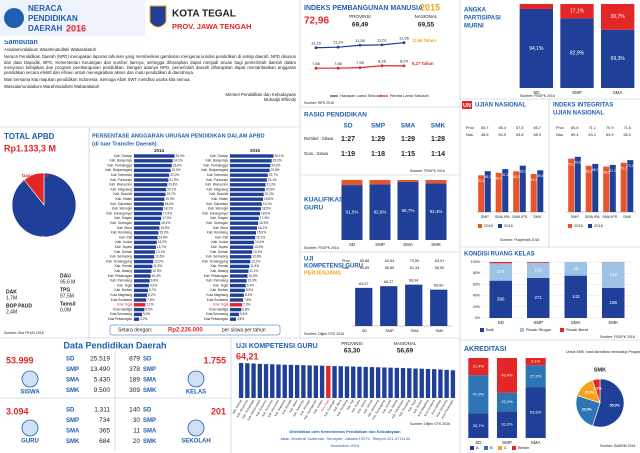  What do you see at coordinates (118, 170) in the screenshot?
I see `category-label: Kab. Banjarnegara` at bounding box center [118, 170].